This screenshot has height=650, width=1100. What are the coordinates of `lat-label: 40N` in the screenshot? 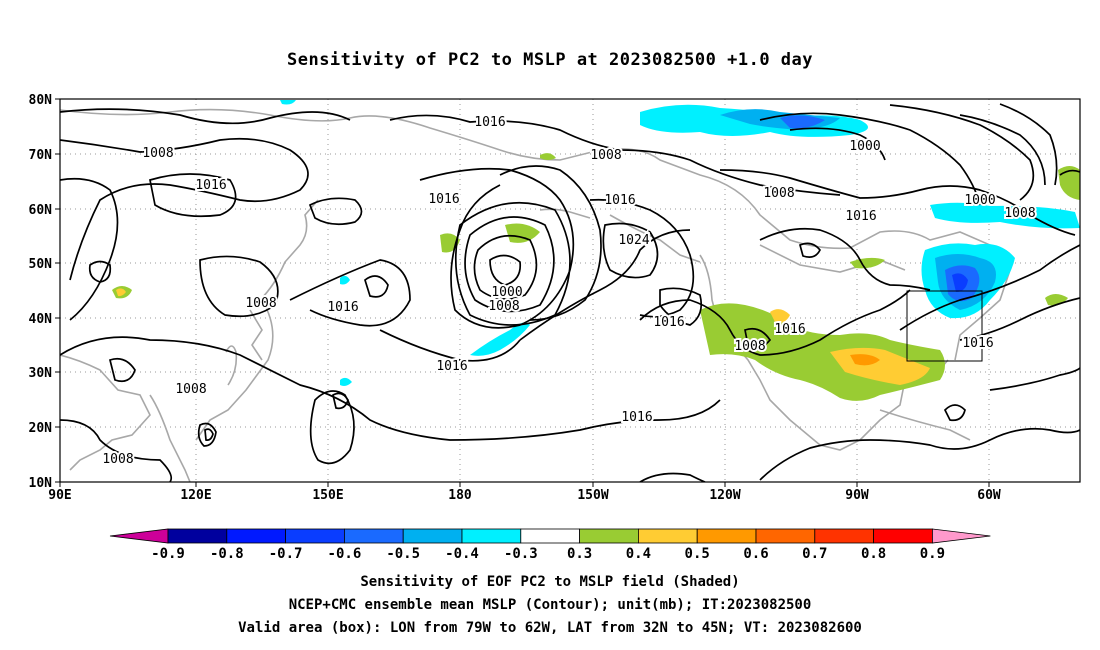 It's located at (41, 319).